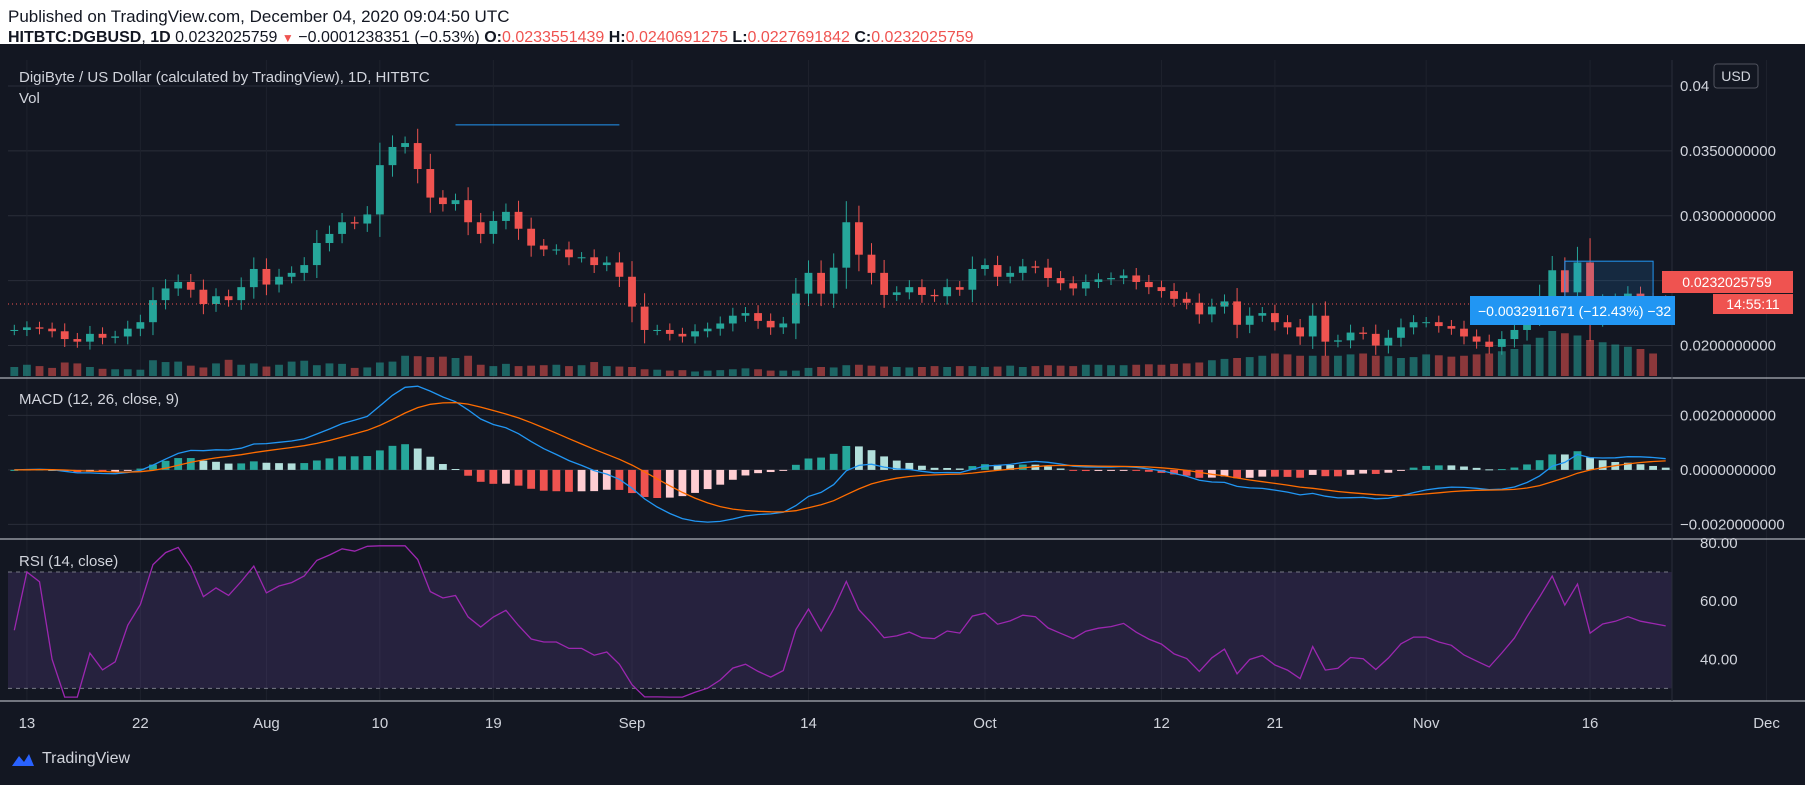 This screenshot has height=785, width=1805. I want to click on time-tick-label: Nov, so click(1426, 723).